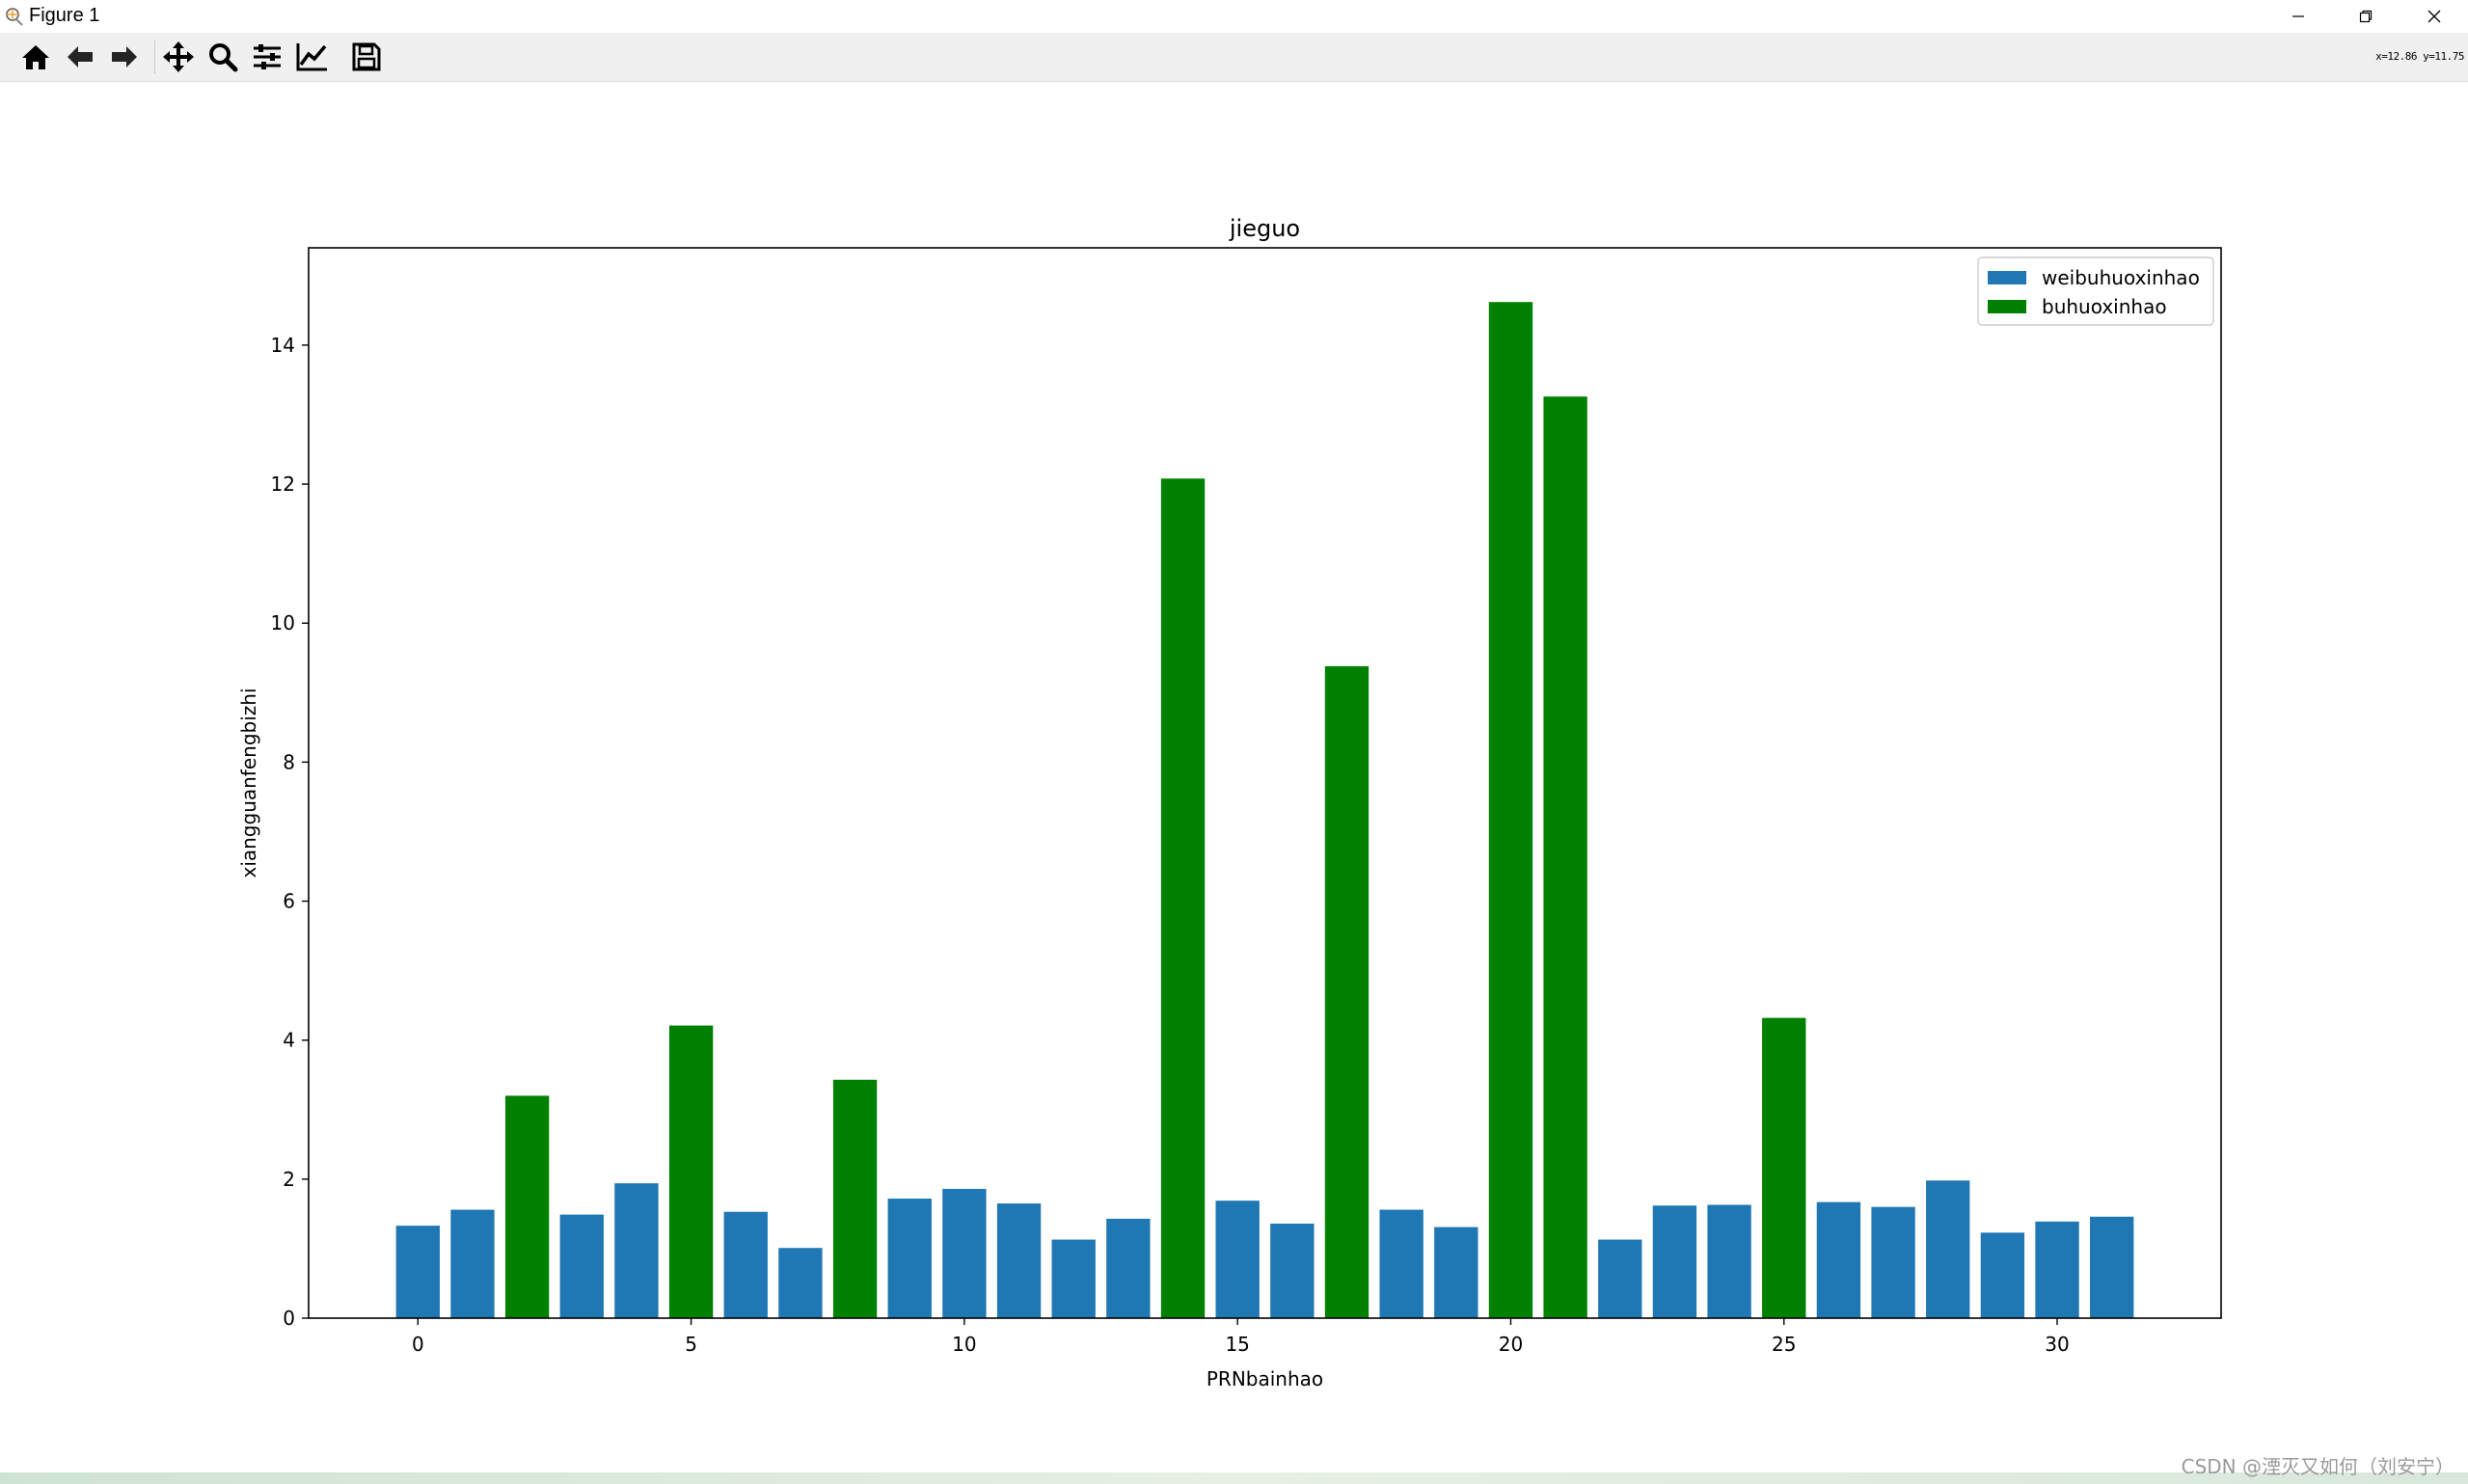 This screenshot has width=2468, height=1484. I want to click on pan-button, so click(178, 57).